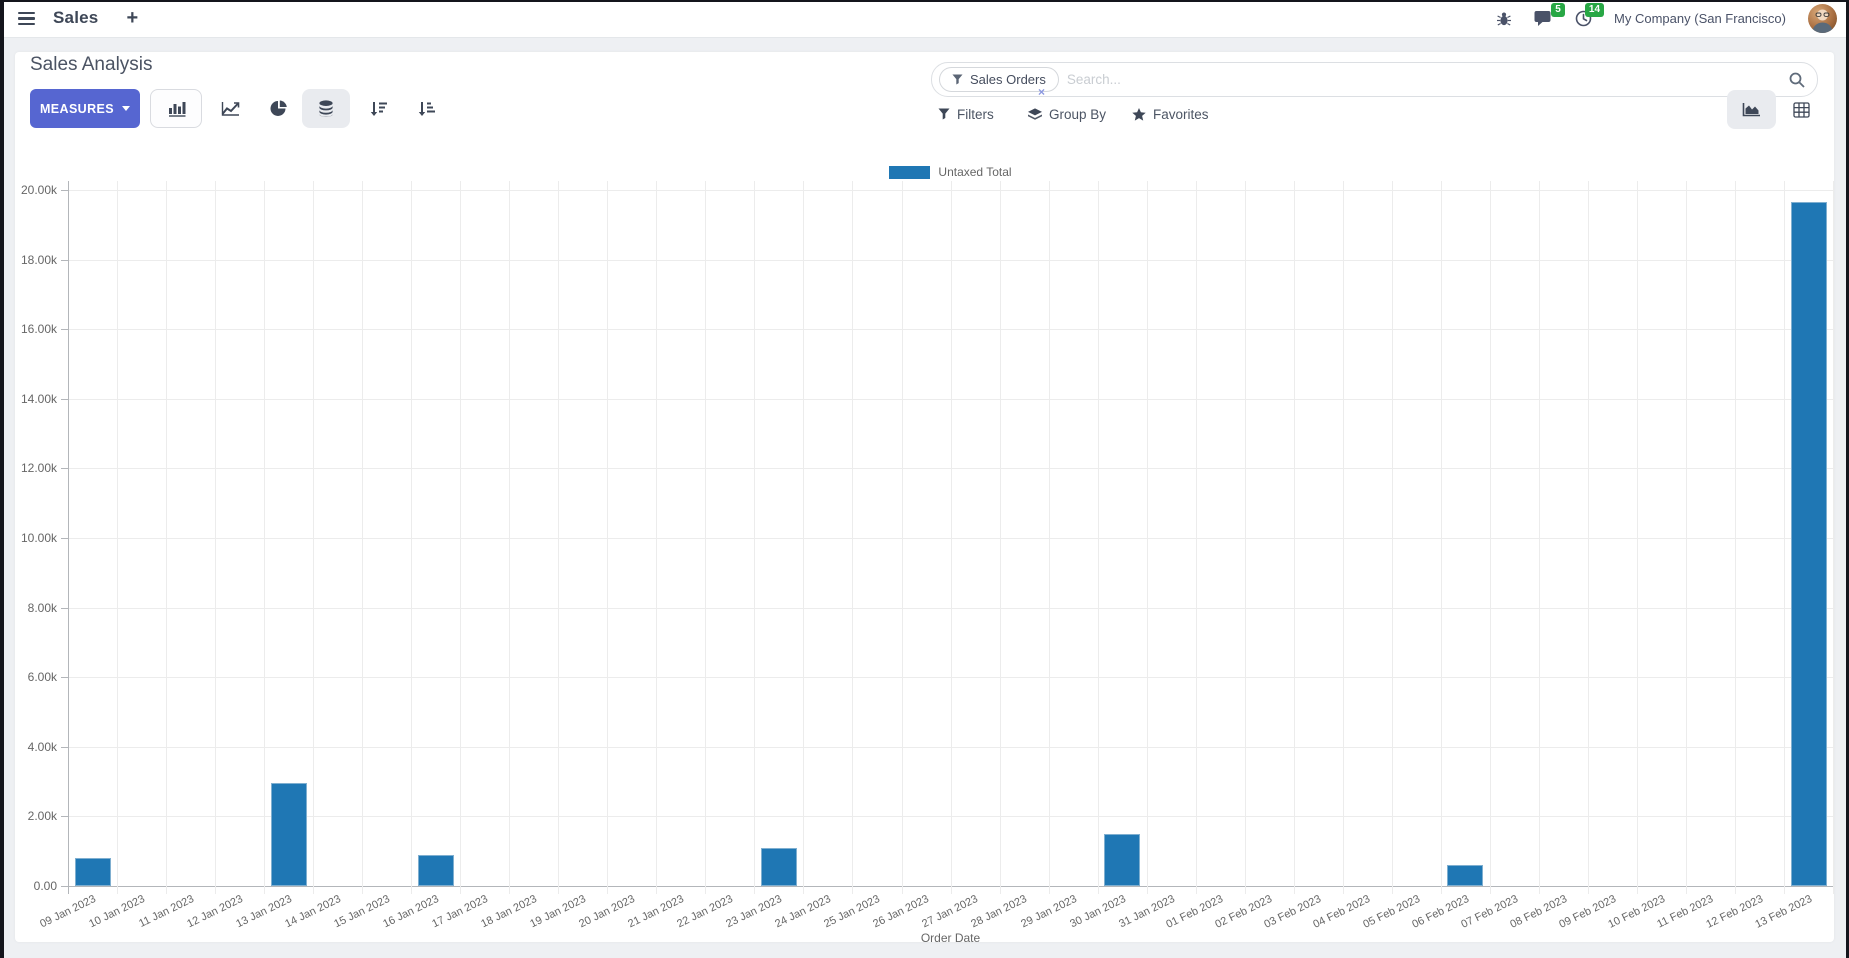 The image size is (1849, 958). What do you see at coordinates (1504, 19) in the screenshot?
I see `debug-bug-icon` at bounding box center [1504, 19].